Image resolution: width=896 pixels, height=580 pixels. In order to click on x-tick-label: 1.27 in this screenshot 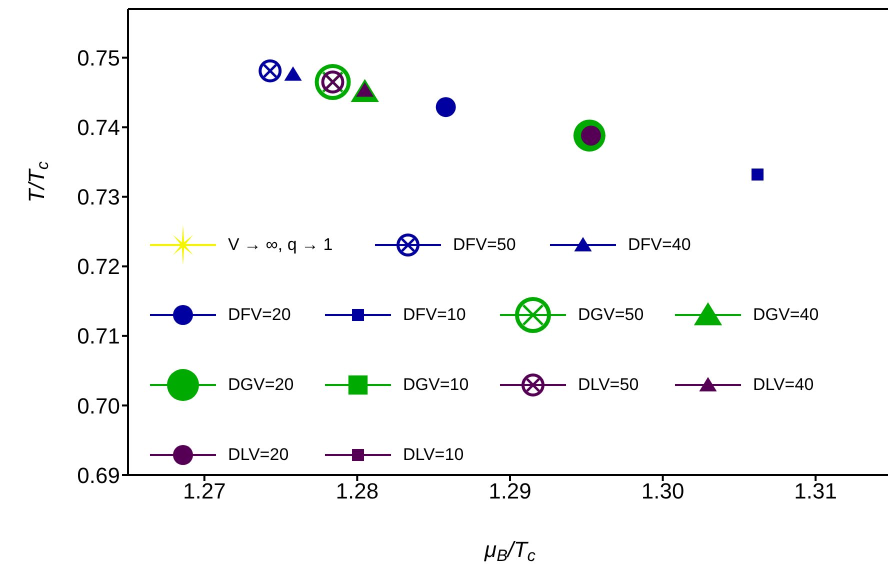, I will do `click(204, 491)`.